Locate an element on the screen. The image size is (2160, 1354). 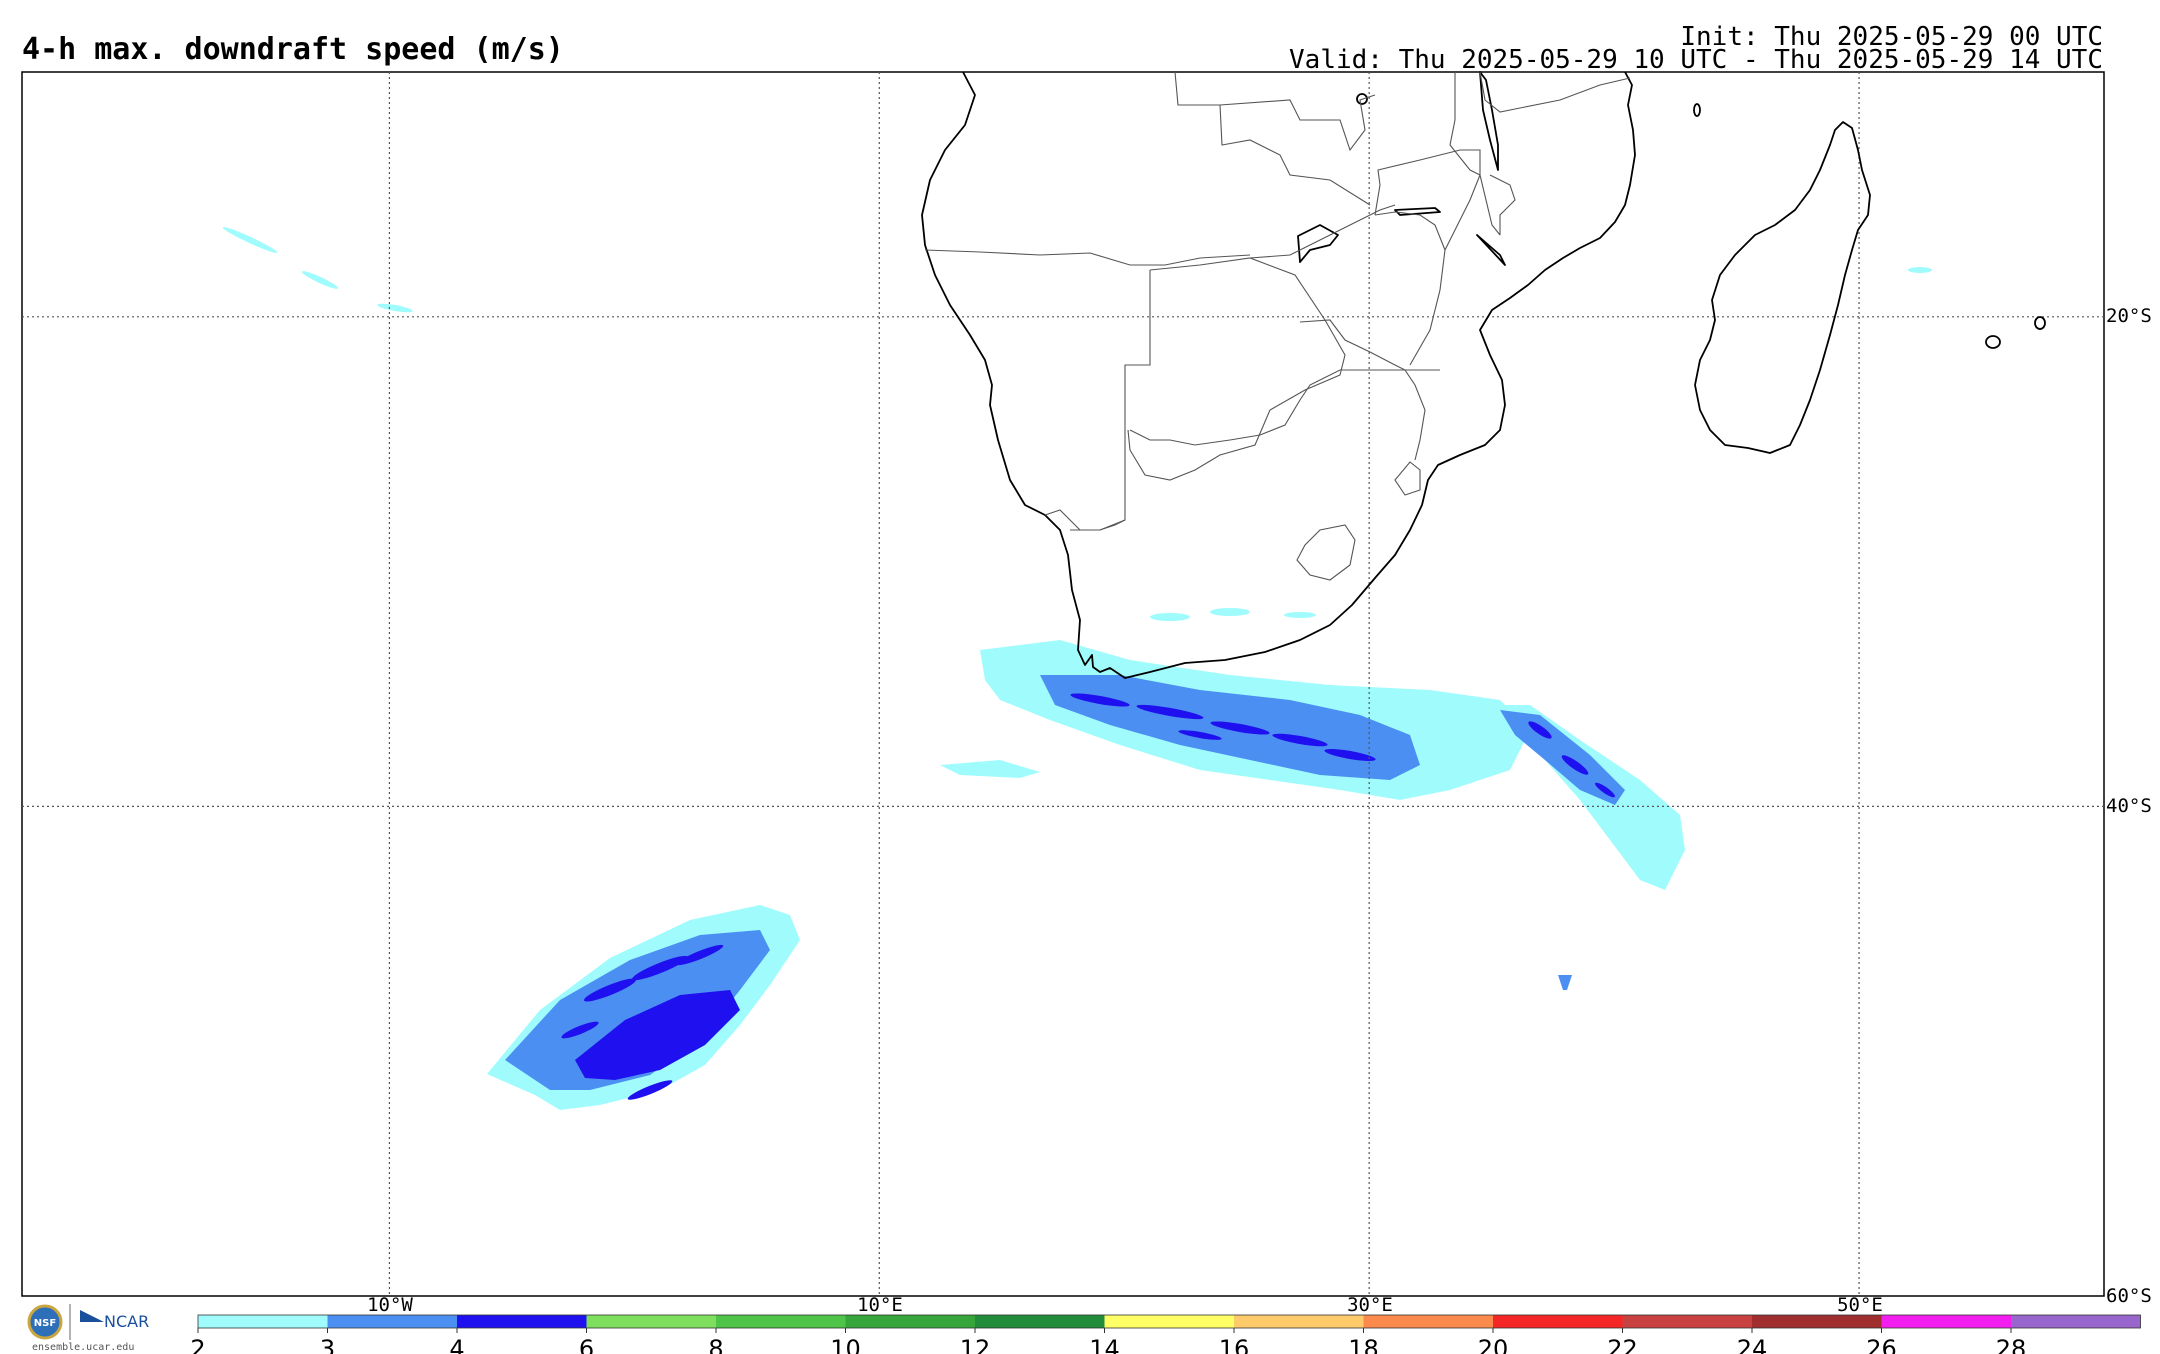
colorbar-label: 3 is located at coordinates (327, 1344).